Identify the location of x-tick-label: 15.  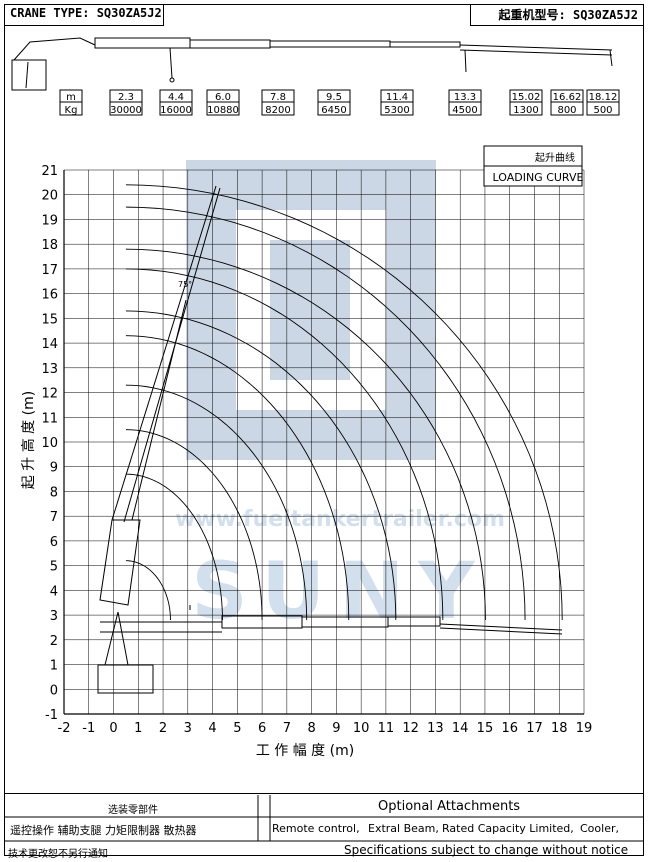
(485, 728).